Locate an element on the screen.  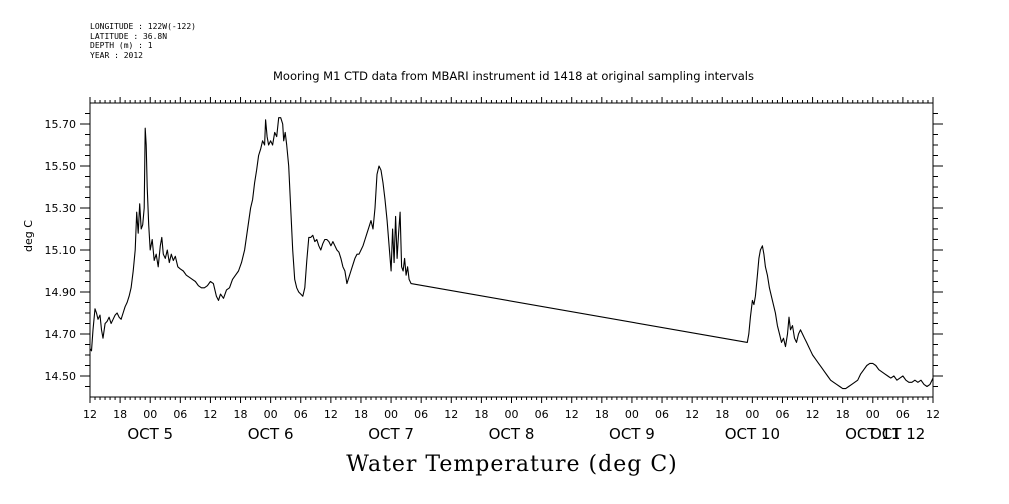
y-tick-label: 14.90 is located at coordinates (61, 292).